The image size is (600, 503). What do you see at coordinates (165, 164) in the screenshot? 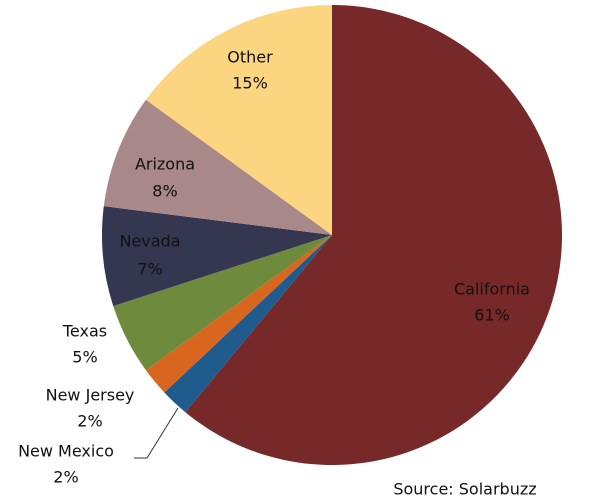
I see `slice-label: Arizona` at bounding box center [165, 164].